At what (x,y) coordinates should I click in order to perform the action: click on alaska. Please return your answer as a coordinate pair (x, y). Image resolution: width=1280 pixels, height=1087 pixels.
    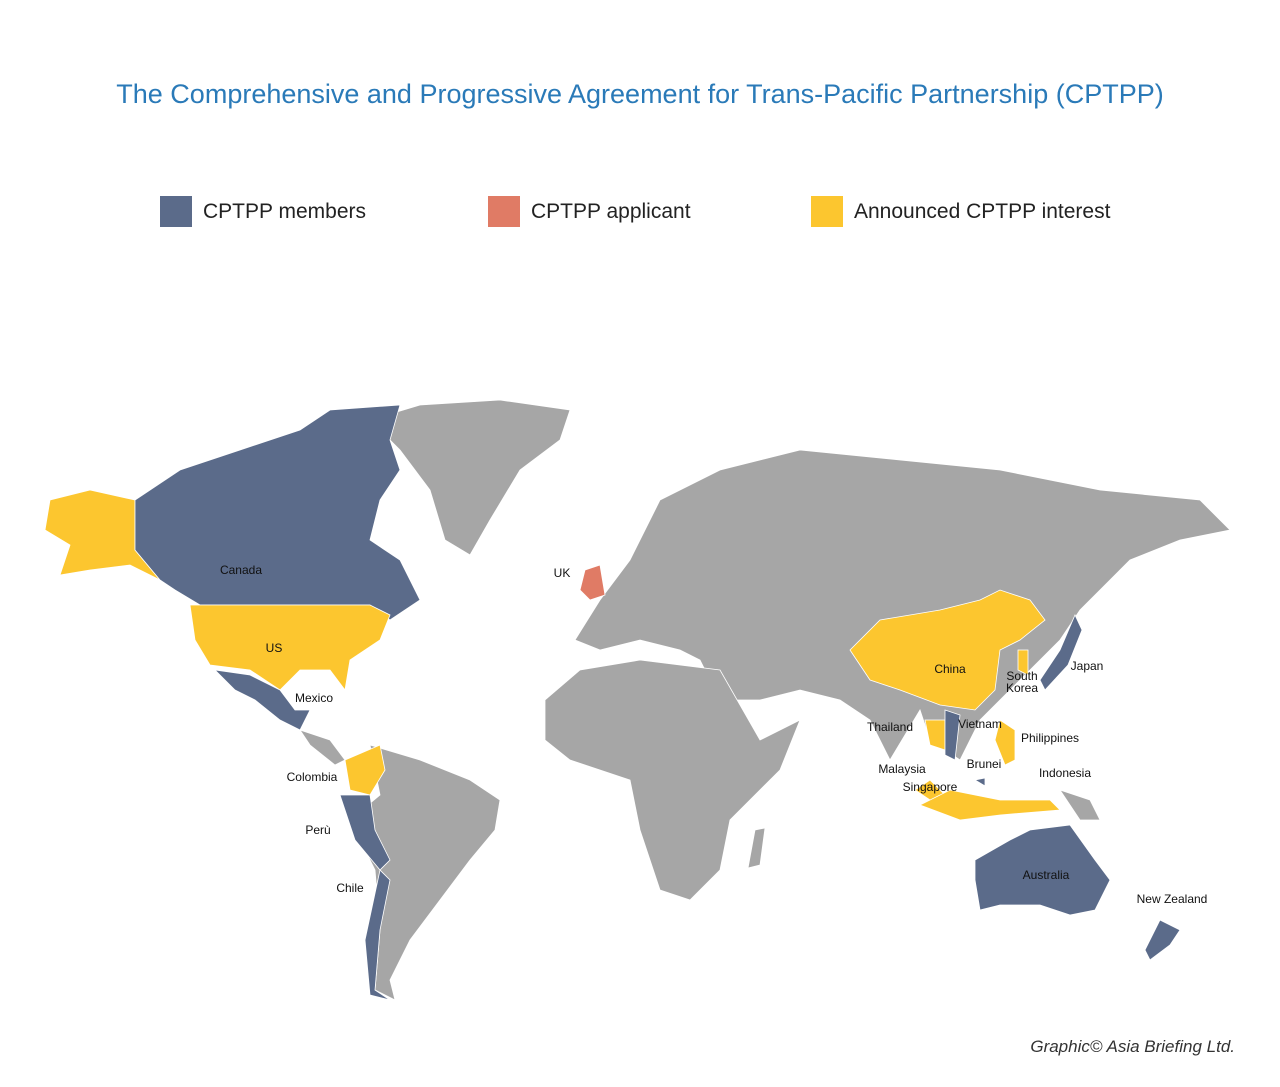
    Looking at the image, I should click on (102, 535).